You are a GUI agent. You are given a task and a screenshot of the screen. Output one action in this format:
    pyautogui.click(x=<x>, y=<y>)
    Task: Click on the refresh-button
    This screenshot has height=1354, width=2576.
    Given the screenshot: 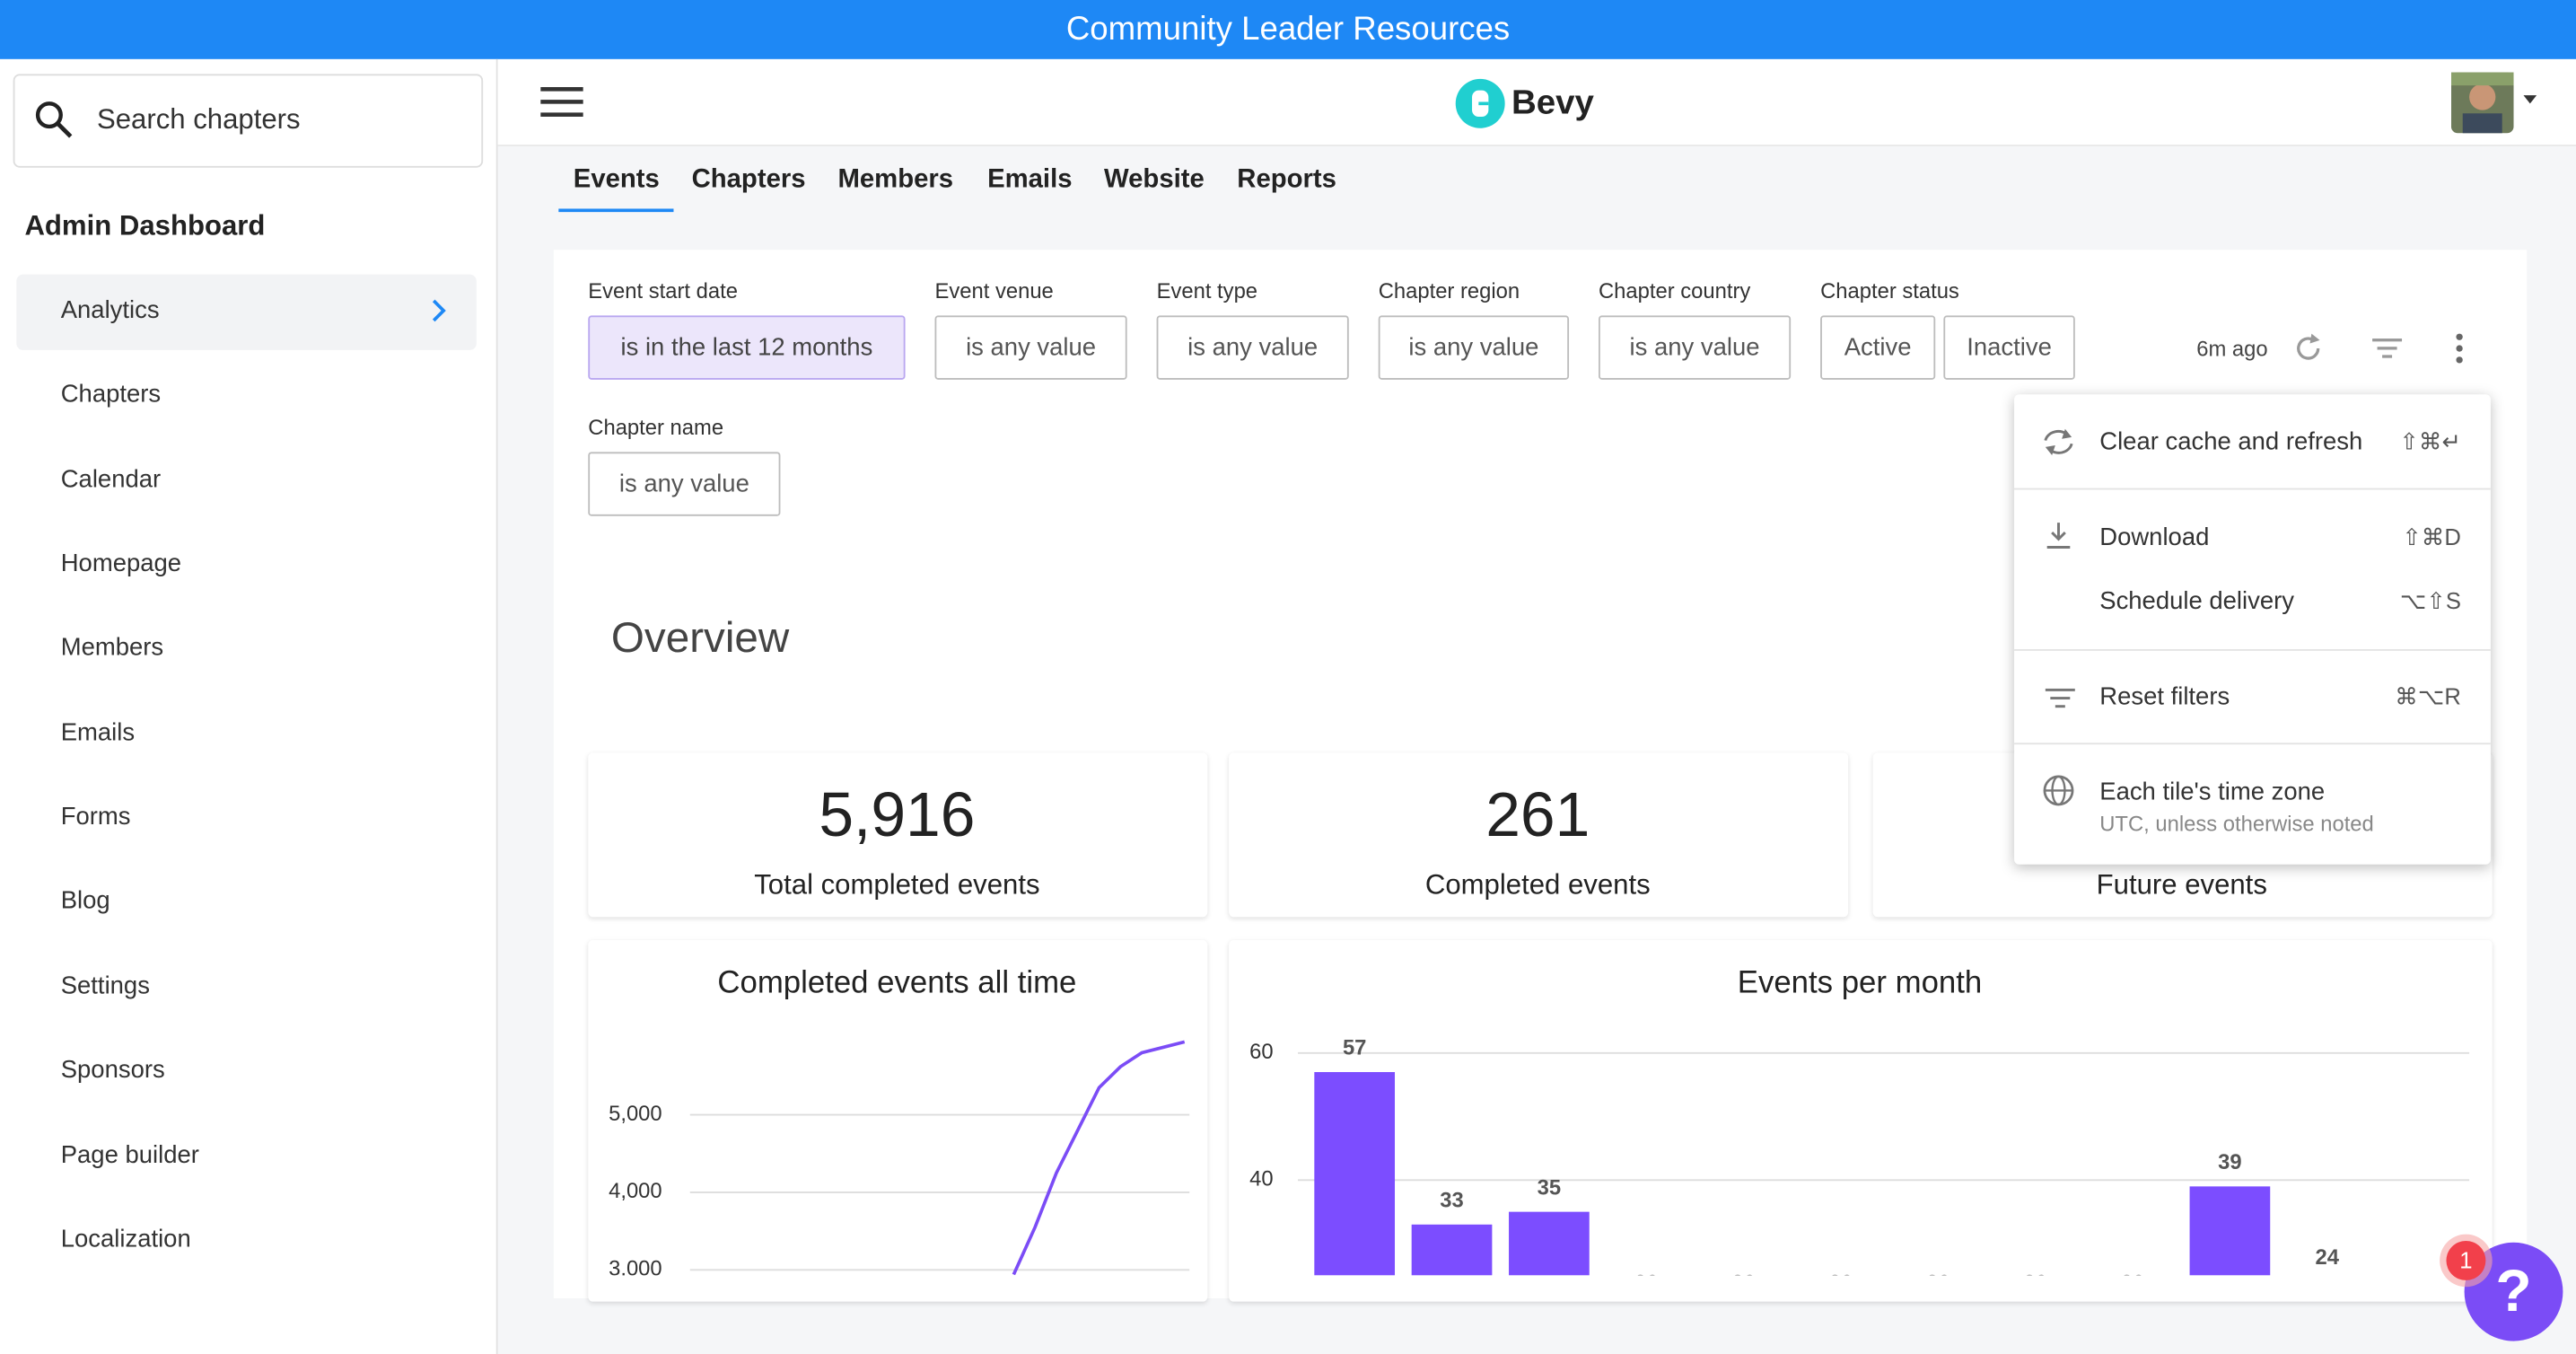 What is the action you would take?
    pyautogui.click(x=2308, y=348)
    